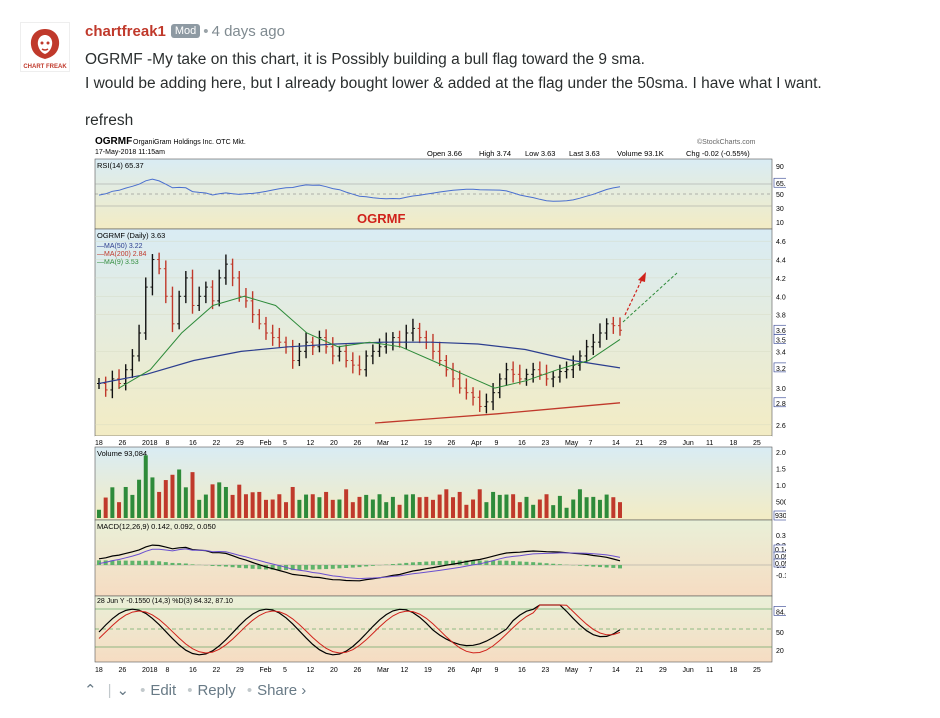 The height and width of the screenshot is (718, 940). Describe the element at coordinates (781, 279) in the screenshot. I see `price-tick-label: 4.2` at that location.